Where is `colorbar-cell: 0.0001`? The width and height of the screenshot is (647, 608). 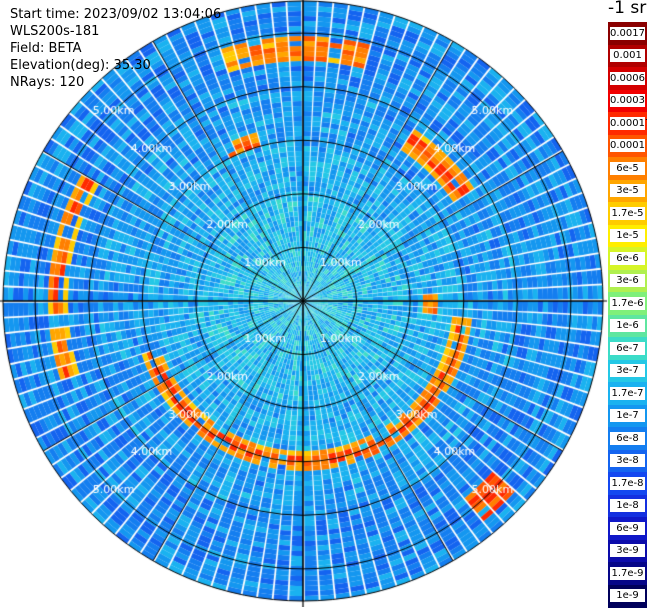 colorbar-cell: 0.0001 is located at coordinates (627, 146).